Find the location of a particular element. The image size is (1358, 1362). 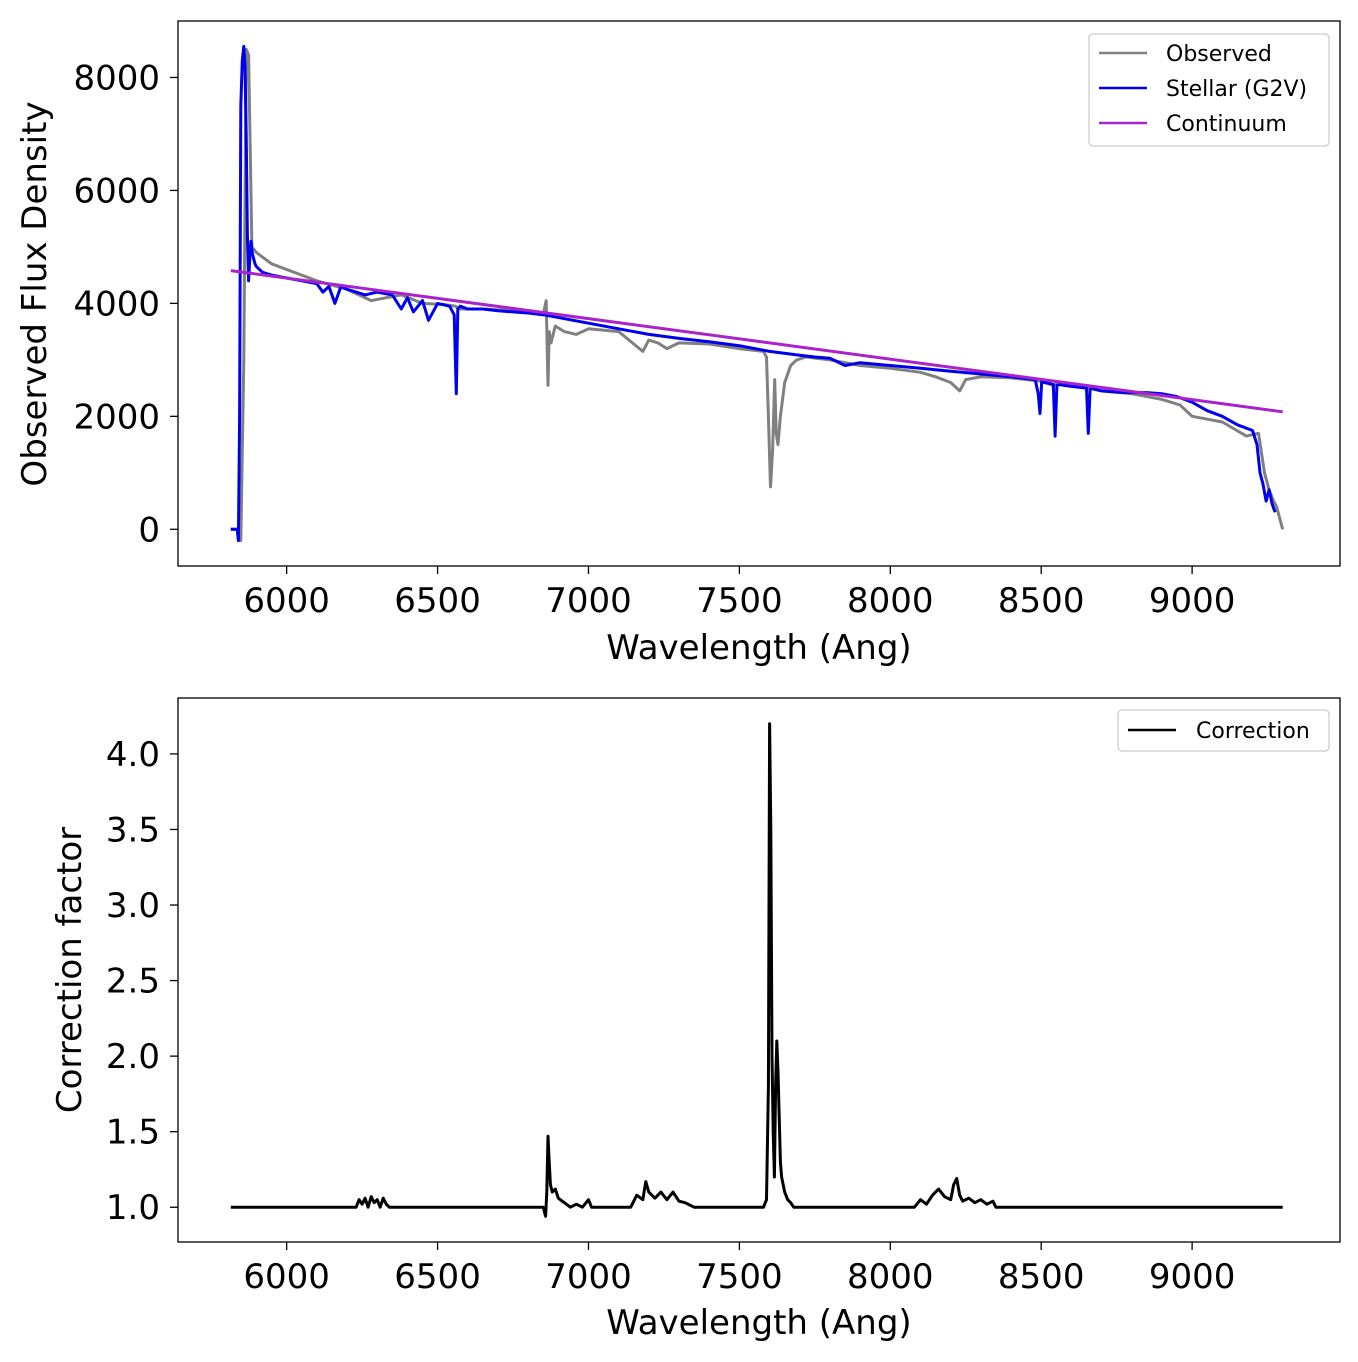

flux-y-tick-label: 0 is located at coordinates (149, 530).